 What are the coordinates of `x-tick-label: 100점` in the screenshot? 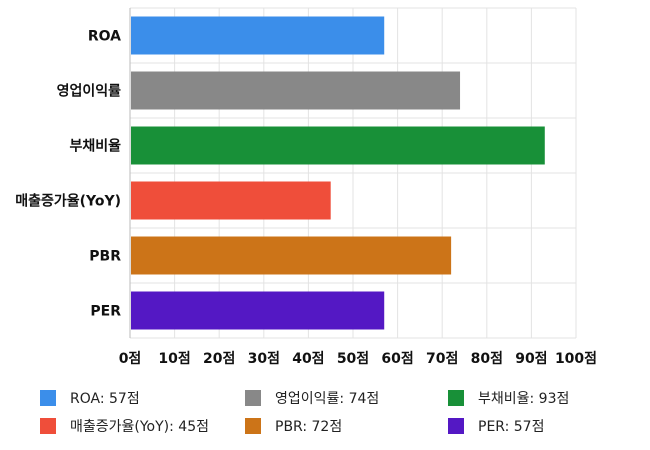 It's located at (576, 358).